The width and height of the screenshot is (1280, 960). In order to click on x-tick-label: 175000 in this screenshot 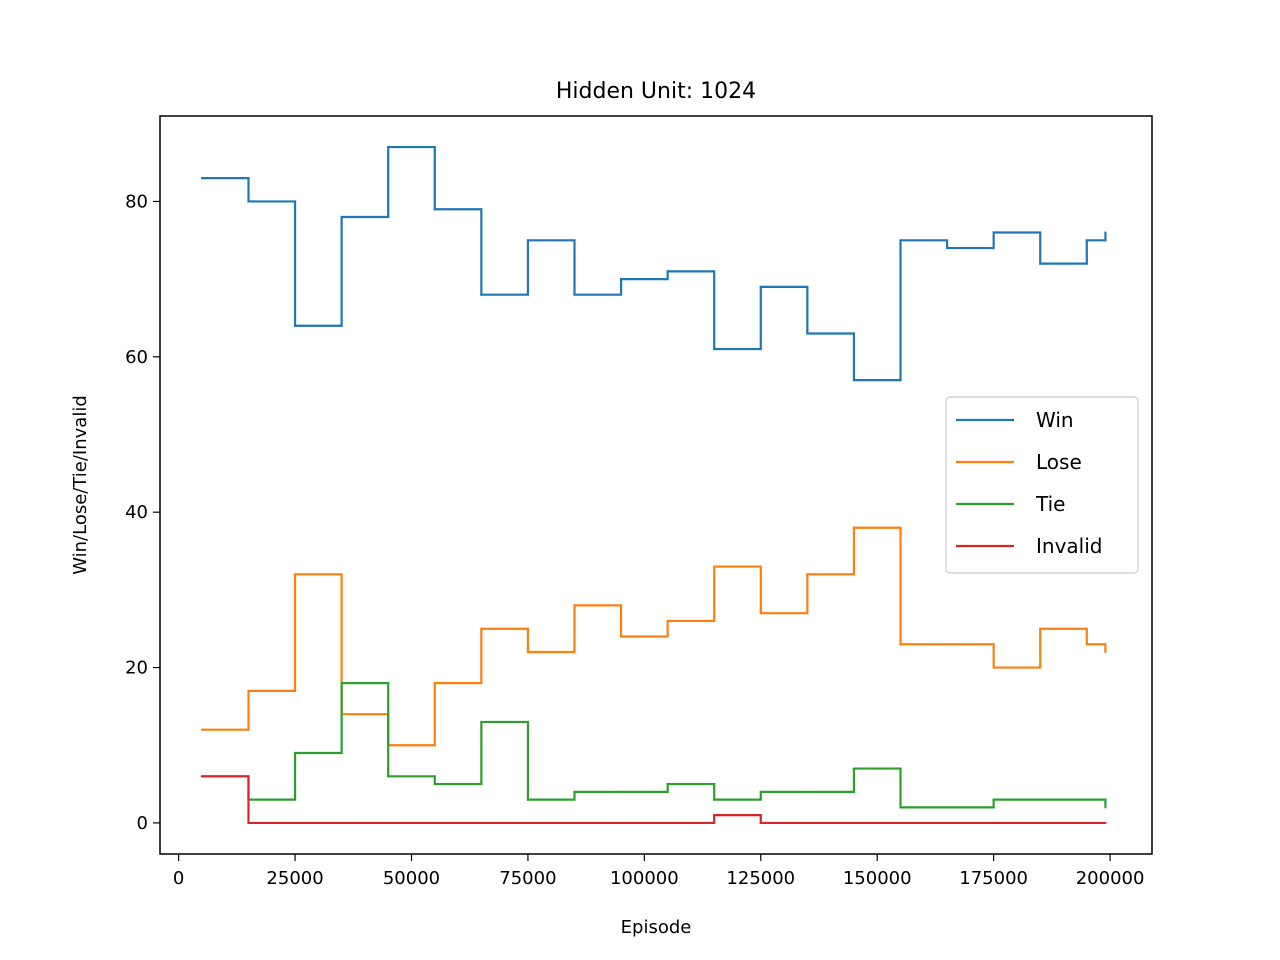, I will do `click(993, 878)`.